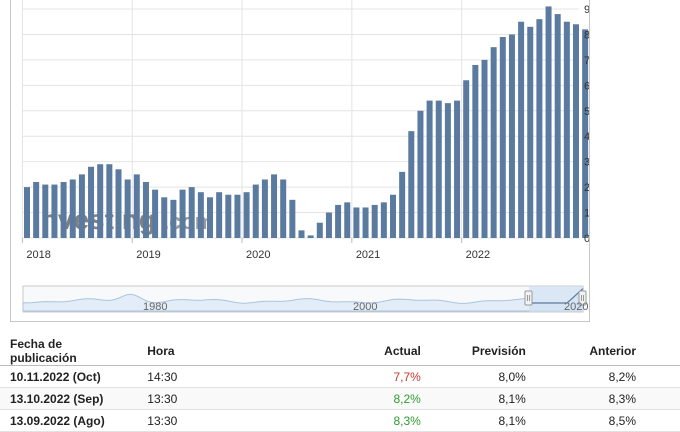  Describe the element at coordinates (368, 351) in the screenshot. I see `header-actual: Actual` at that location.